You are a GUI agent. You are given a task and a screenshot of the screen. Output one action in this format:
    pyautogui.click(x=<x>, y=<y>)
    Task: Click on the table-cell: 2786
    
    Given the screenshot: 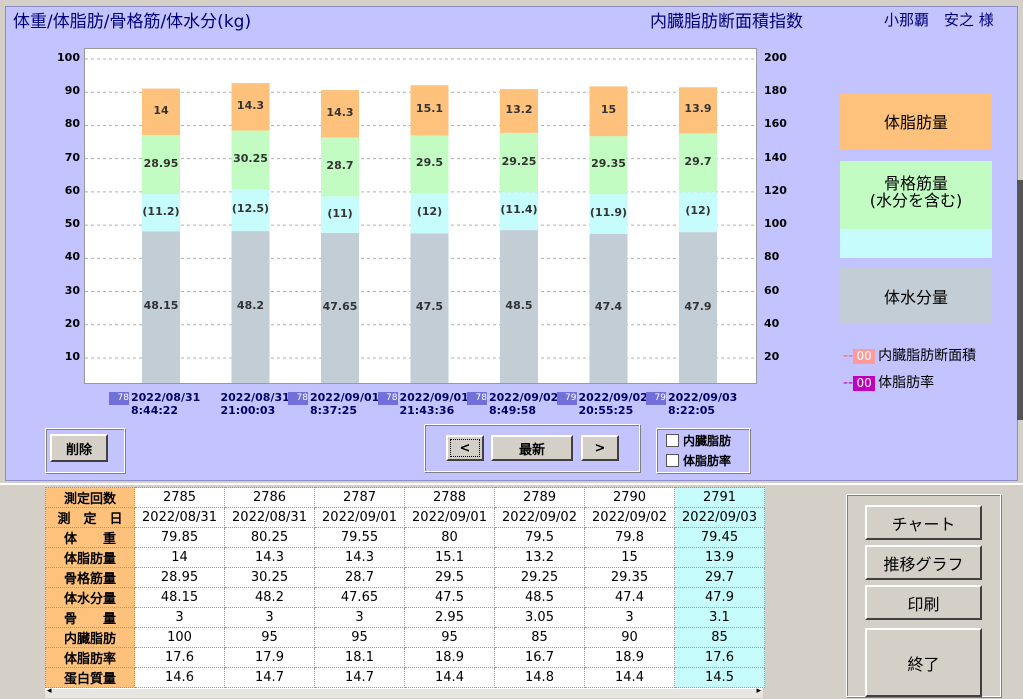 What is the action you would take?
    pyautogui.click(x=269, y=497)
    